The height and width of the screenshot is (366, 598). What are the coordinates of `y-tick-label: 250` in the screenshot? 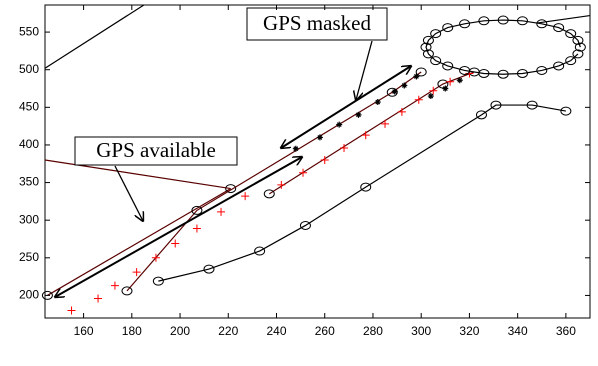 It's located at (29, 257).